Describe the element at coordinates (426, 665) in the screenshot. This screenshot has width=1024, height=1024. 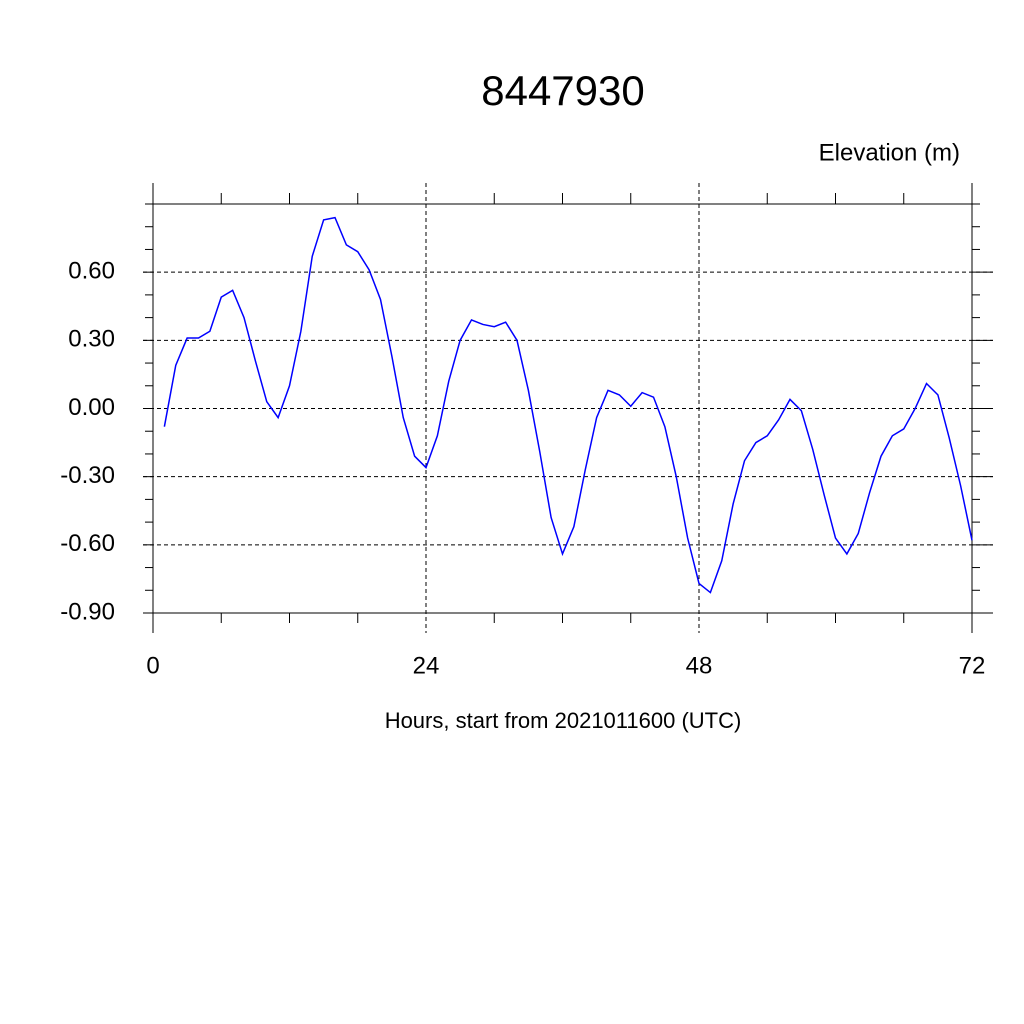
I see `x-tick-label: 24` at that location.